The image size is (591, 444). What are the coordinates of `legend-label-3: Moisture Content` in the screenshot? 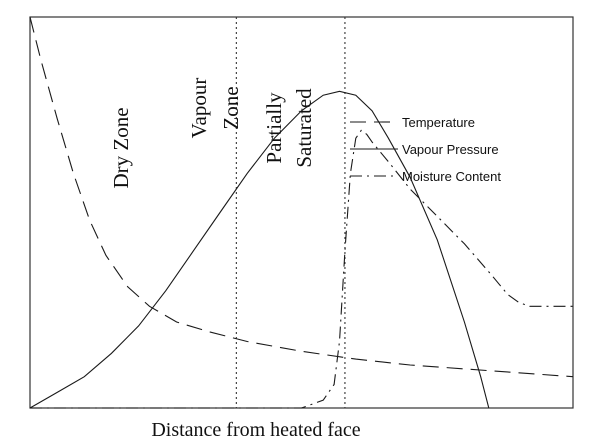 It's located at (451, 176).